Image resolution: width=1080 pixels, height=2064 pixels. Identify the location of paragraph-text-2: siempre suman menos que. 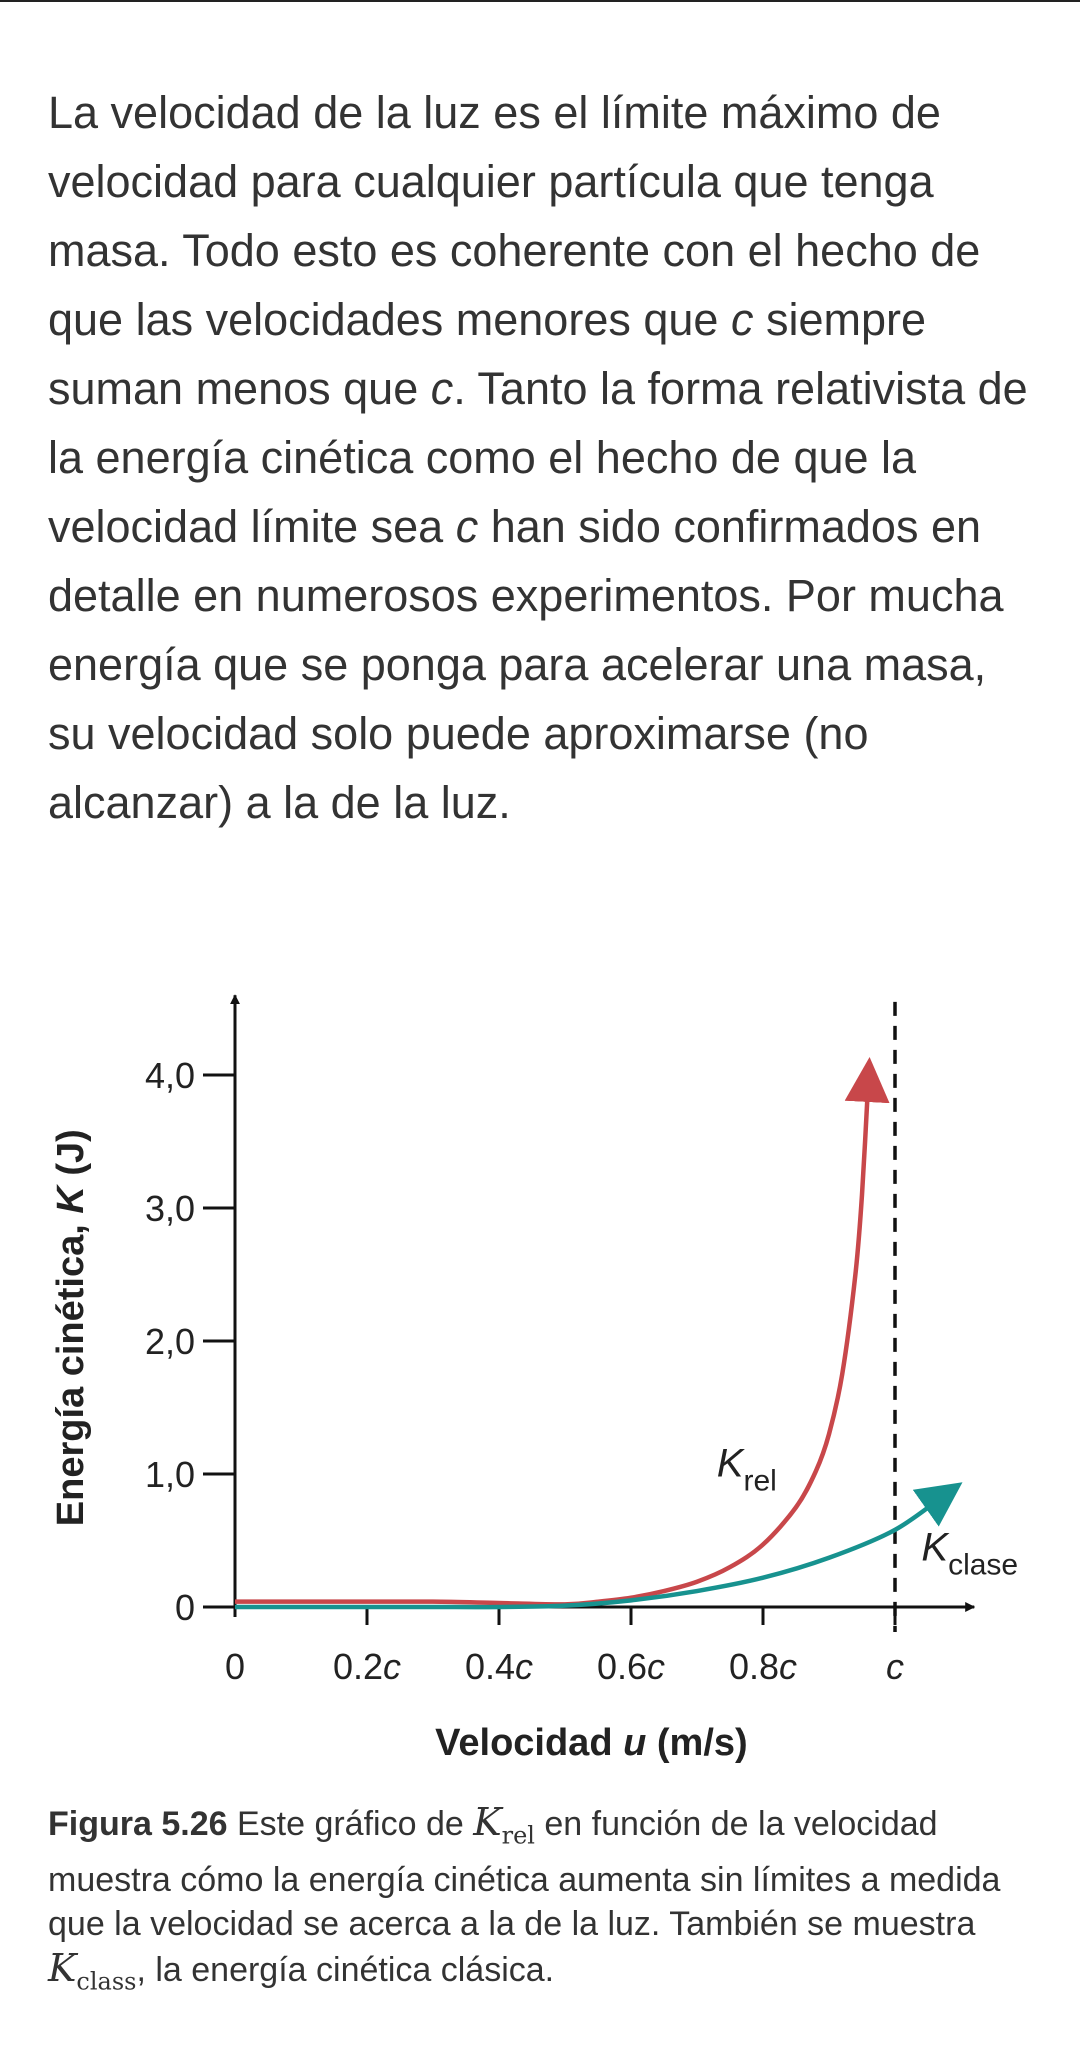
(487, 354).